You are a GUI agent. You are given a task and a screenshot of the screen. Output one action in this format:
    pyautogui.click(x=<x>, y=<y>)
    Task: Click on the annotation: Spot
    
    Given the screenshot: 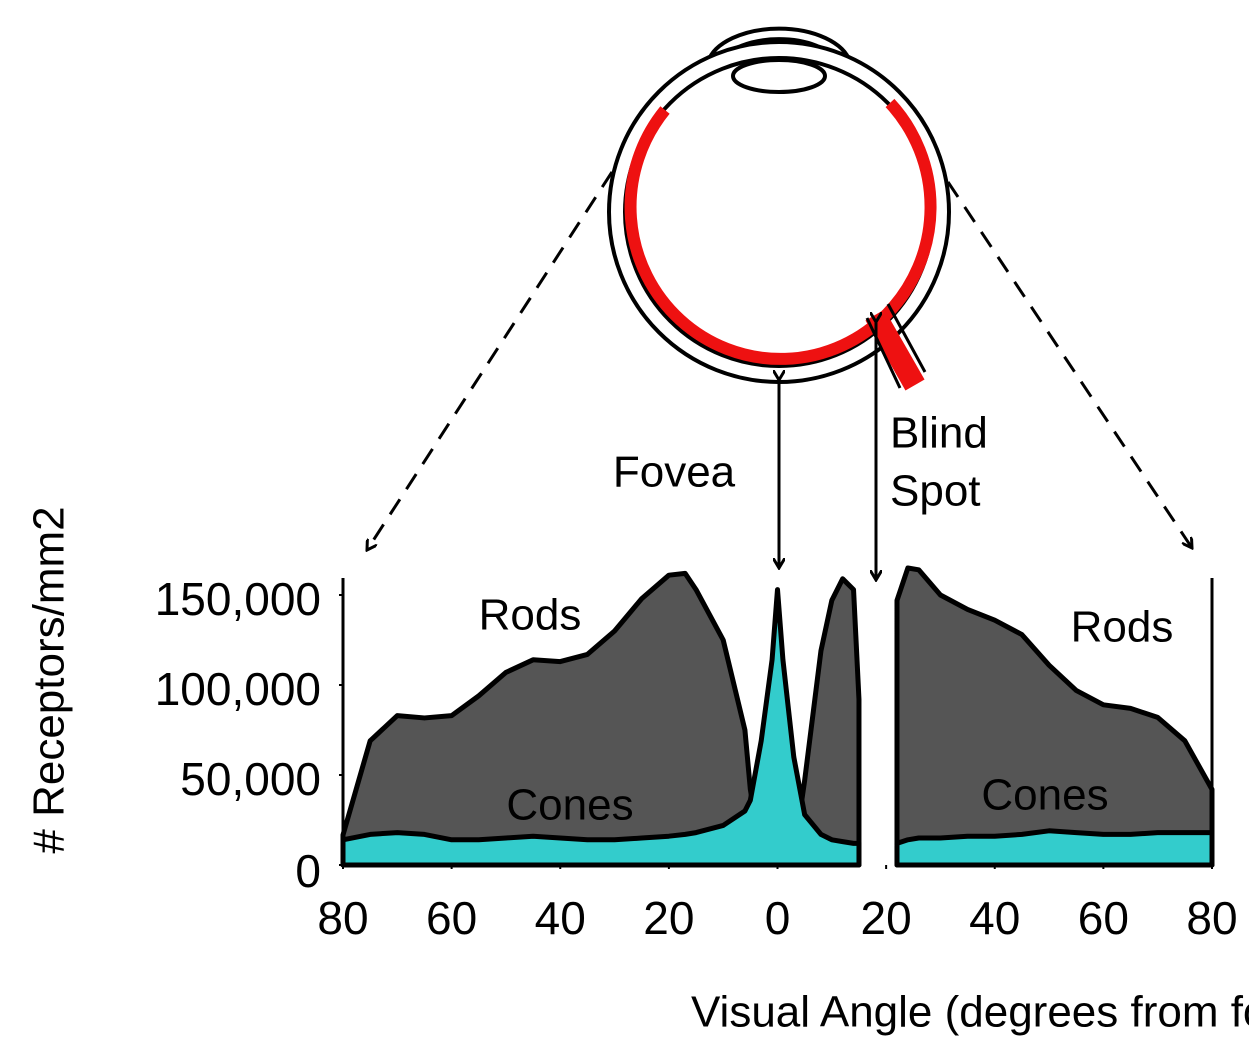 What is the action you would take?
    pyautogui.click(x=935, y=491)
    